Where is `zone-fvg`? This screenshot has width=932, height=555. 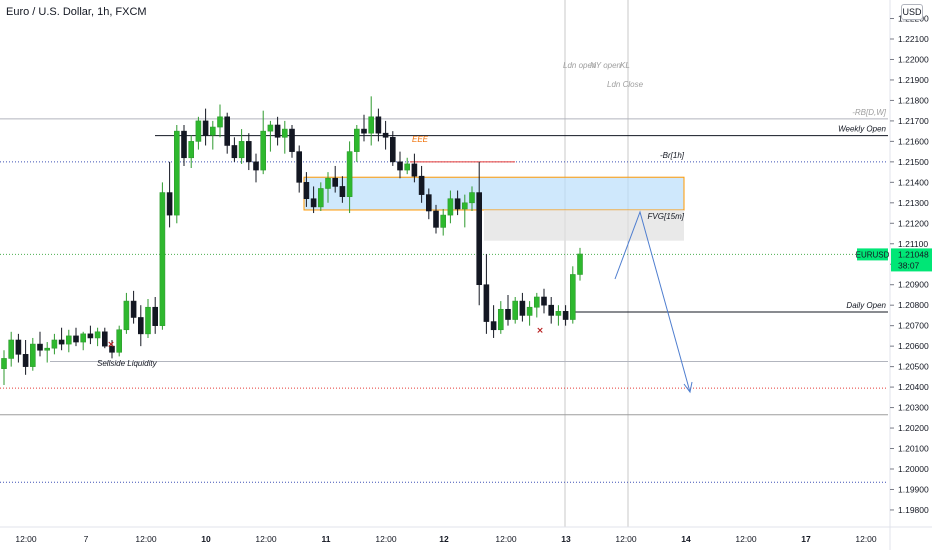 zone-fvg is located at coordinates (584, 225).